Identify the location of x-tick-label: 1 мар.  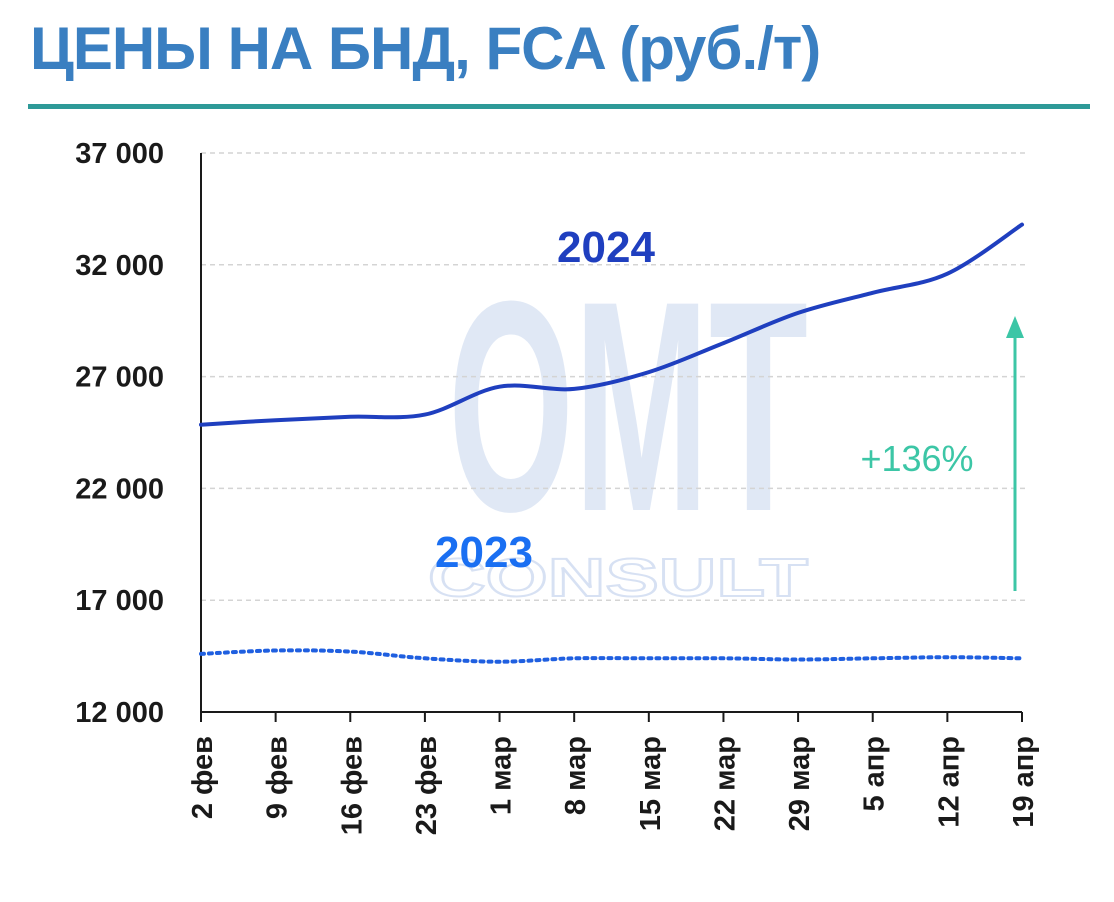
(502, 775).